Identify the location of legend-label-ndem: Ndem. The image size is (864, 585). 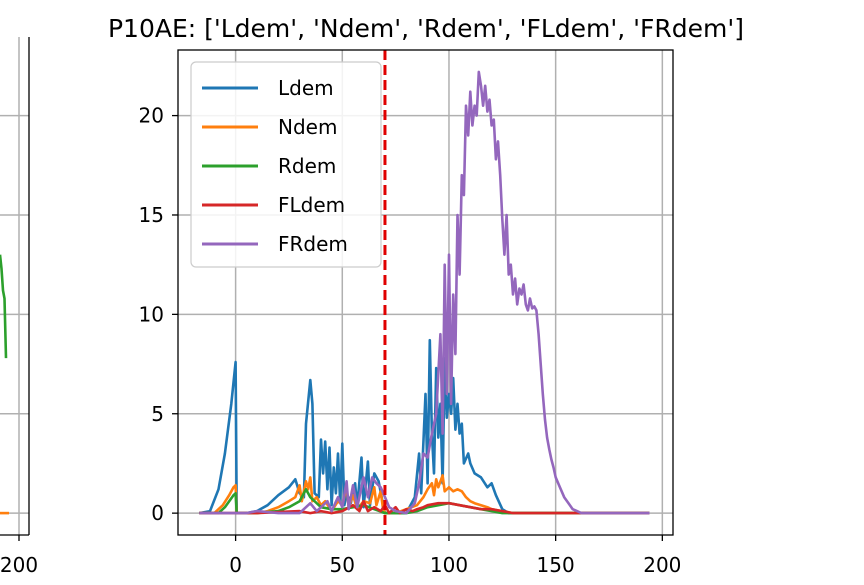
(307, 127).